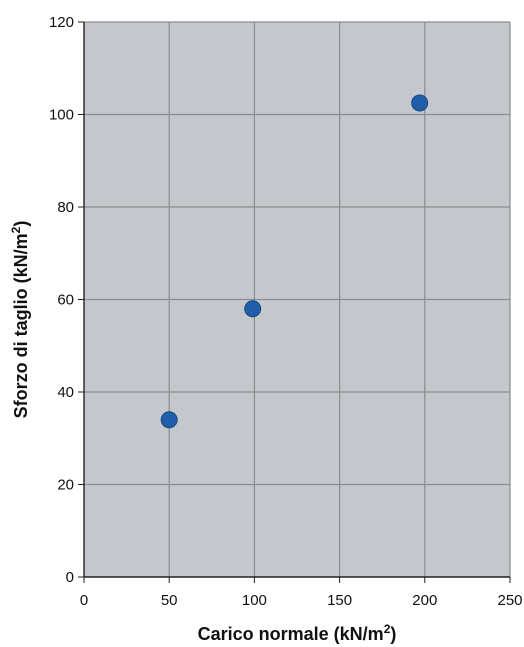 The image size is (524, 647). Describe the element at coordinates (65, 485) in the screenshot. I see `y-tick-label: 20` at that location.